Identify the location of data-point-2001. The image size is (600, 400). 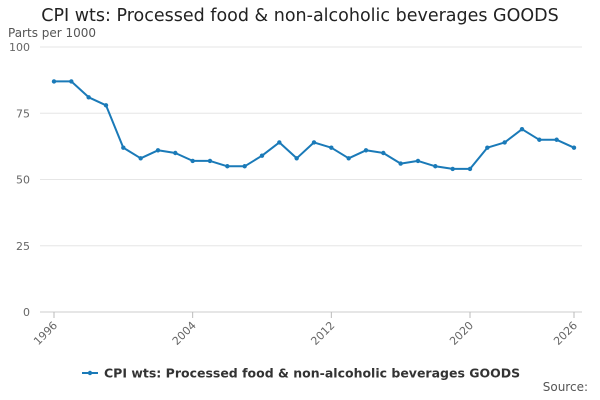
(140, 158).